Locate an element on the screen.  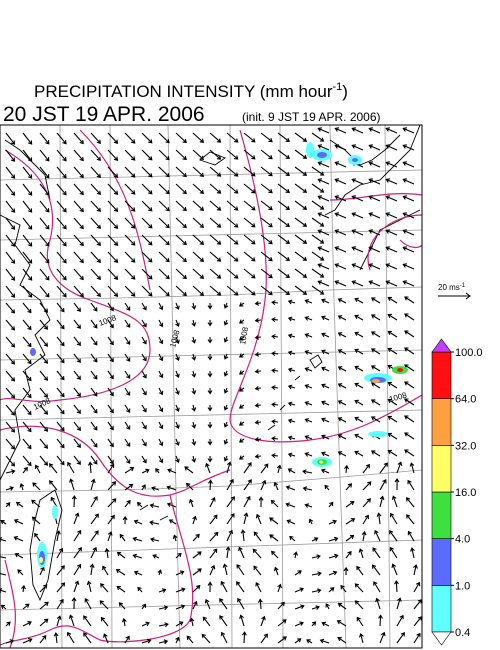
wind-scale-label: 20 ms-1 is located at coordinates (452, 287).